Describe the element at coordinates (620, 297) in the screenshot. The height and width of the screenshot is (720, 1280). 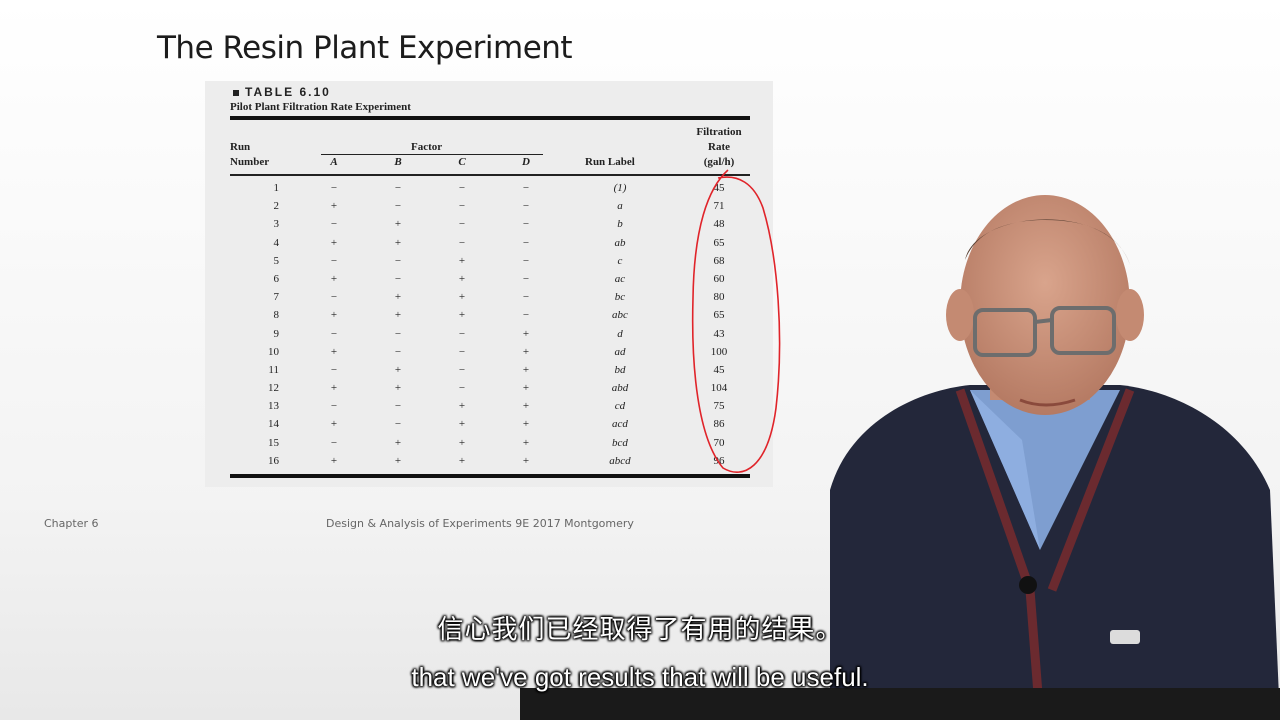
I see `run-label-cell: bc` at that location.